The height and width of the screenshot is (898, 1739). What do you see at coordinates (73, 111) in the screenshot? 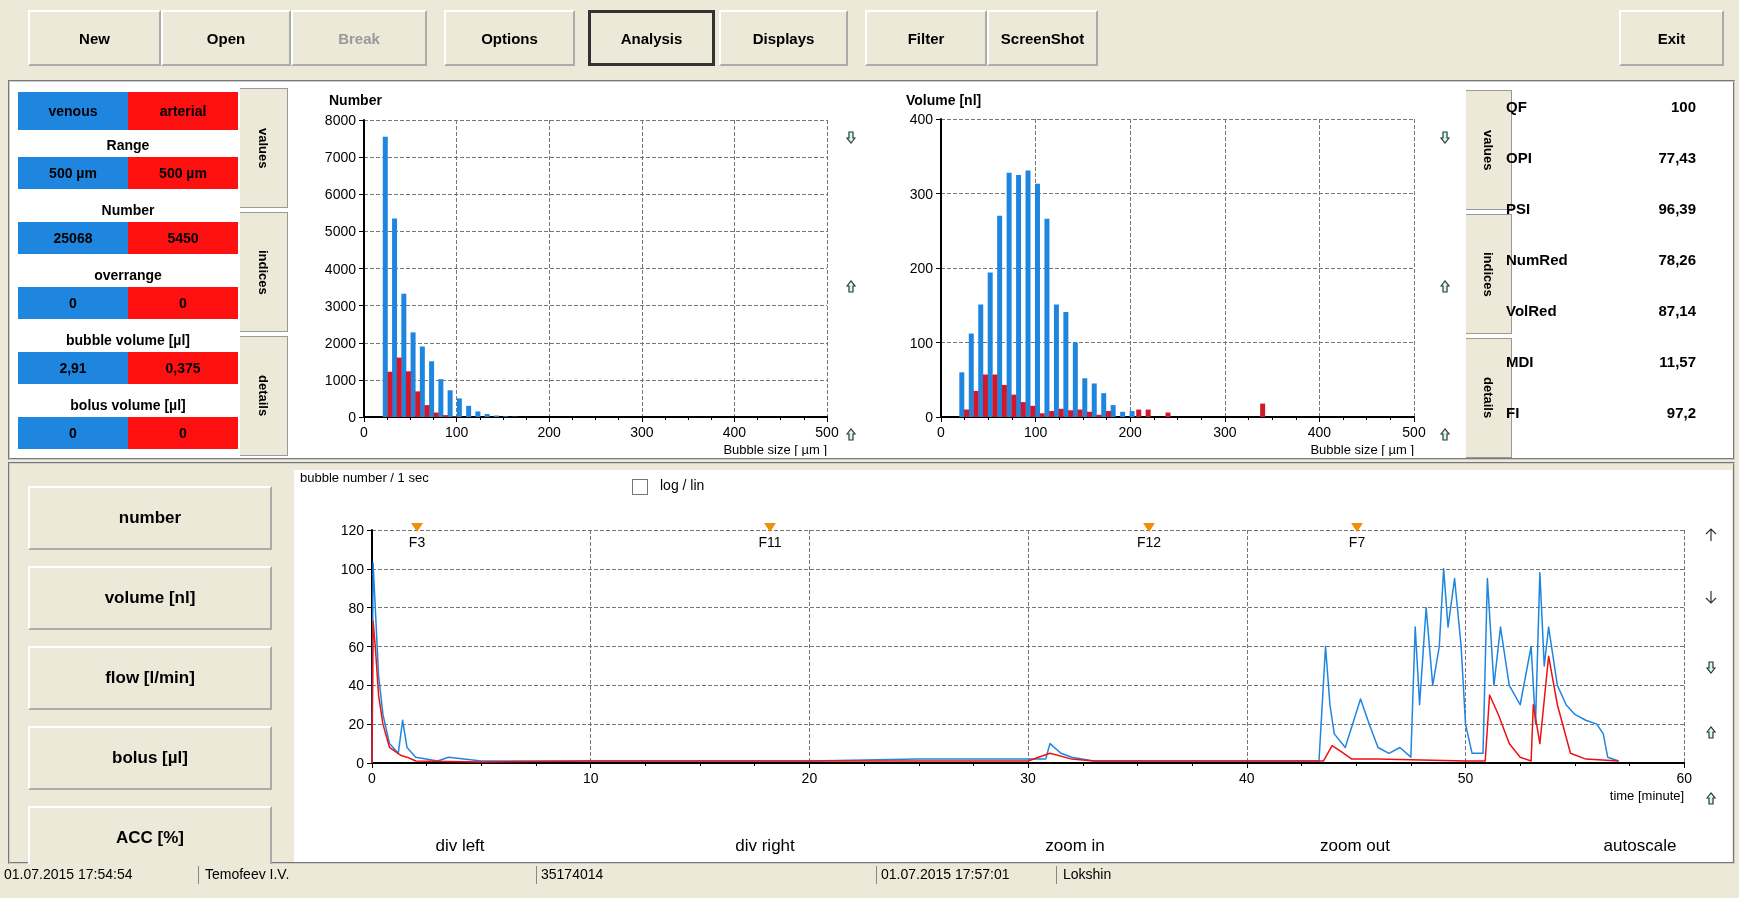
I see `text: venous` at bounding box center [73, 111].